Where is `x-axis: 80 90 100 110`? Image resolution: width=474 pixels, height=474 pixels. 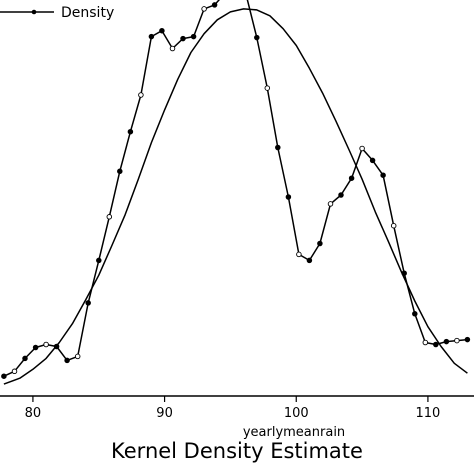
x-axis: 80 90 100 110 is located at coordinates (237, 408).